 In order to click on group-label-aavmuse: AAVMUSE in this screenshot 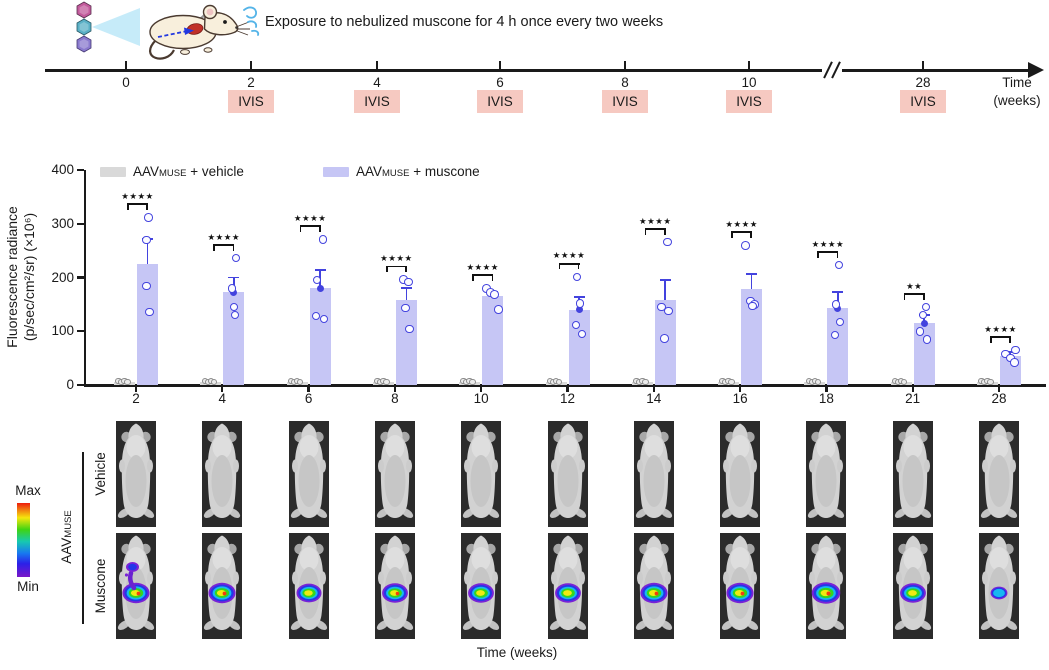, I will do `click(66, 537)`.